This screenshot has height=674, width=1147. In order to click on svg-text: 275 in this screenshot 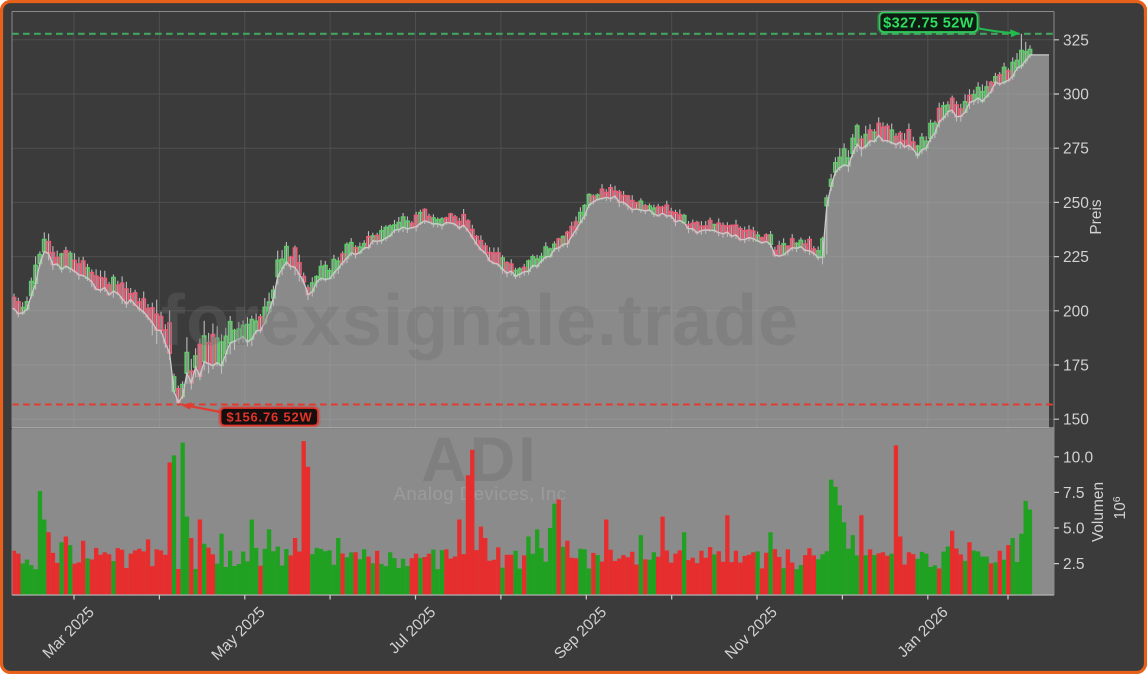, I will do `click(1076, 149)`.